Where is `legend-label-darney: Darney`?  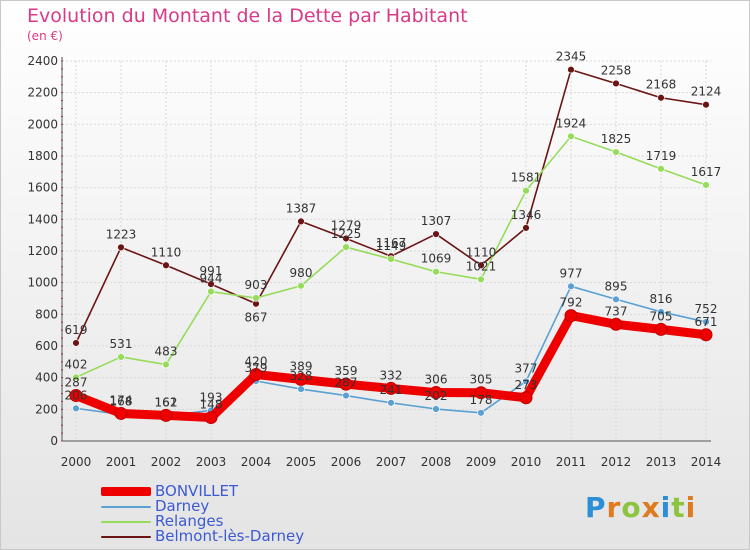 legend-label-darney: Darney is located at coordinates (182, 506).